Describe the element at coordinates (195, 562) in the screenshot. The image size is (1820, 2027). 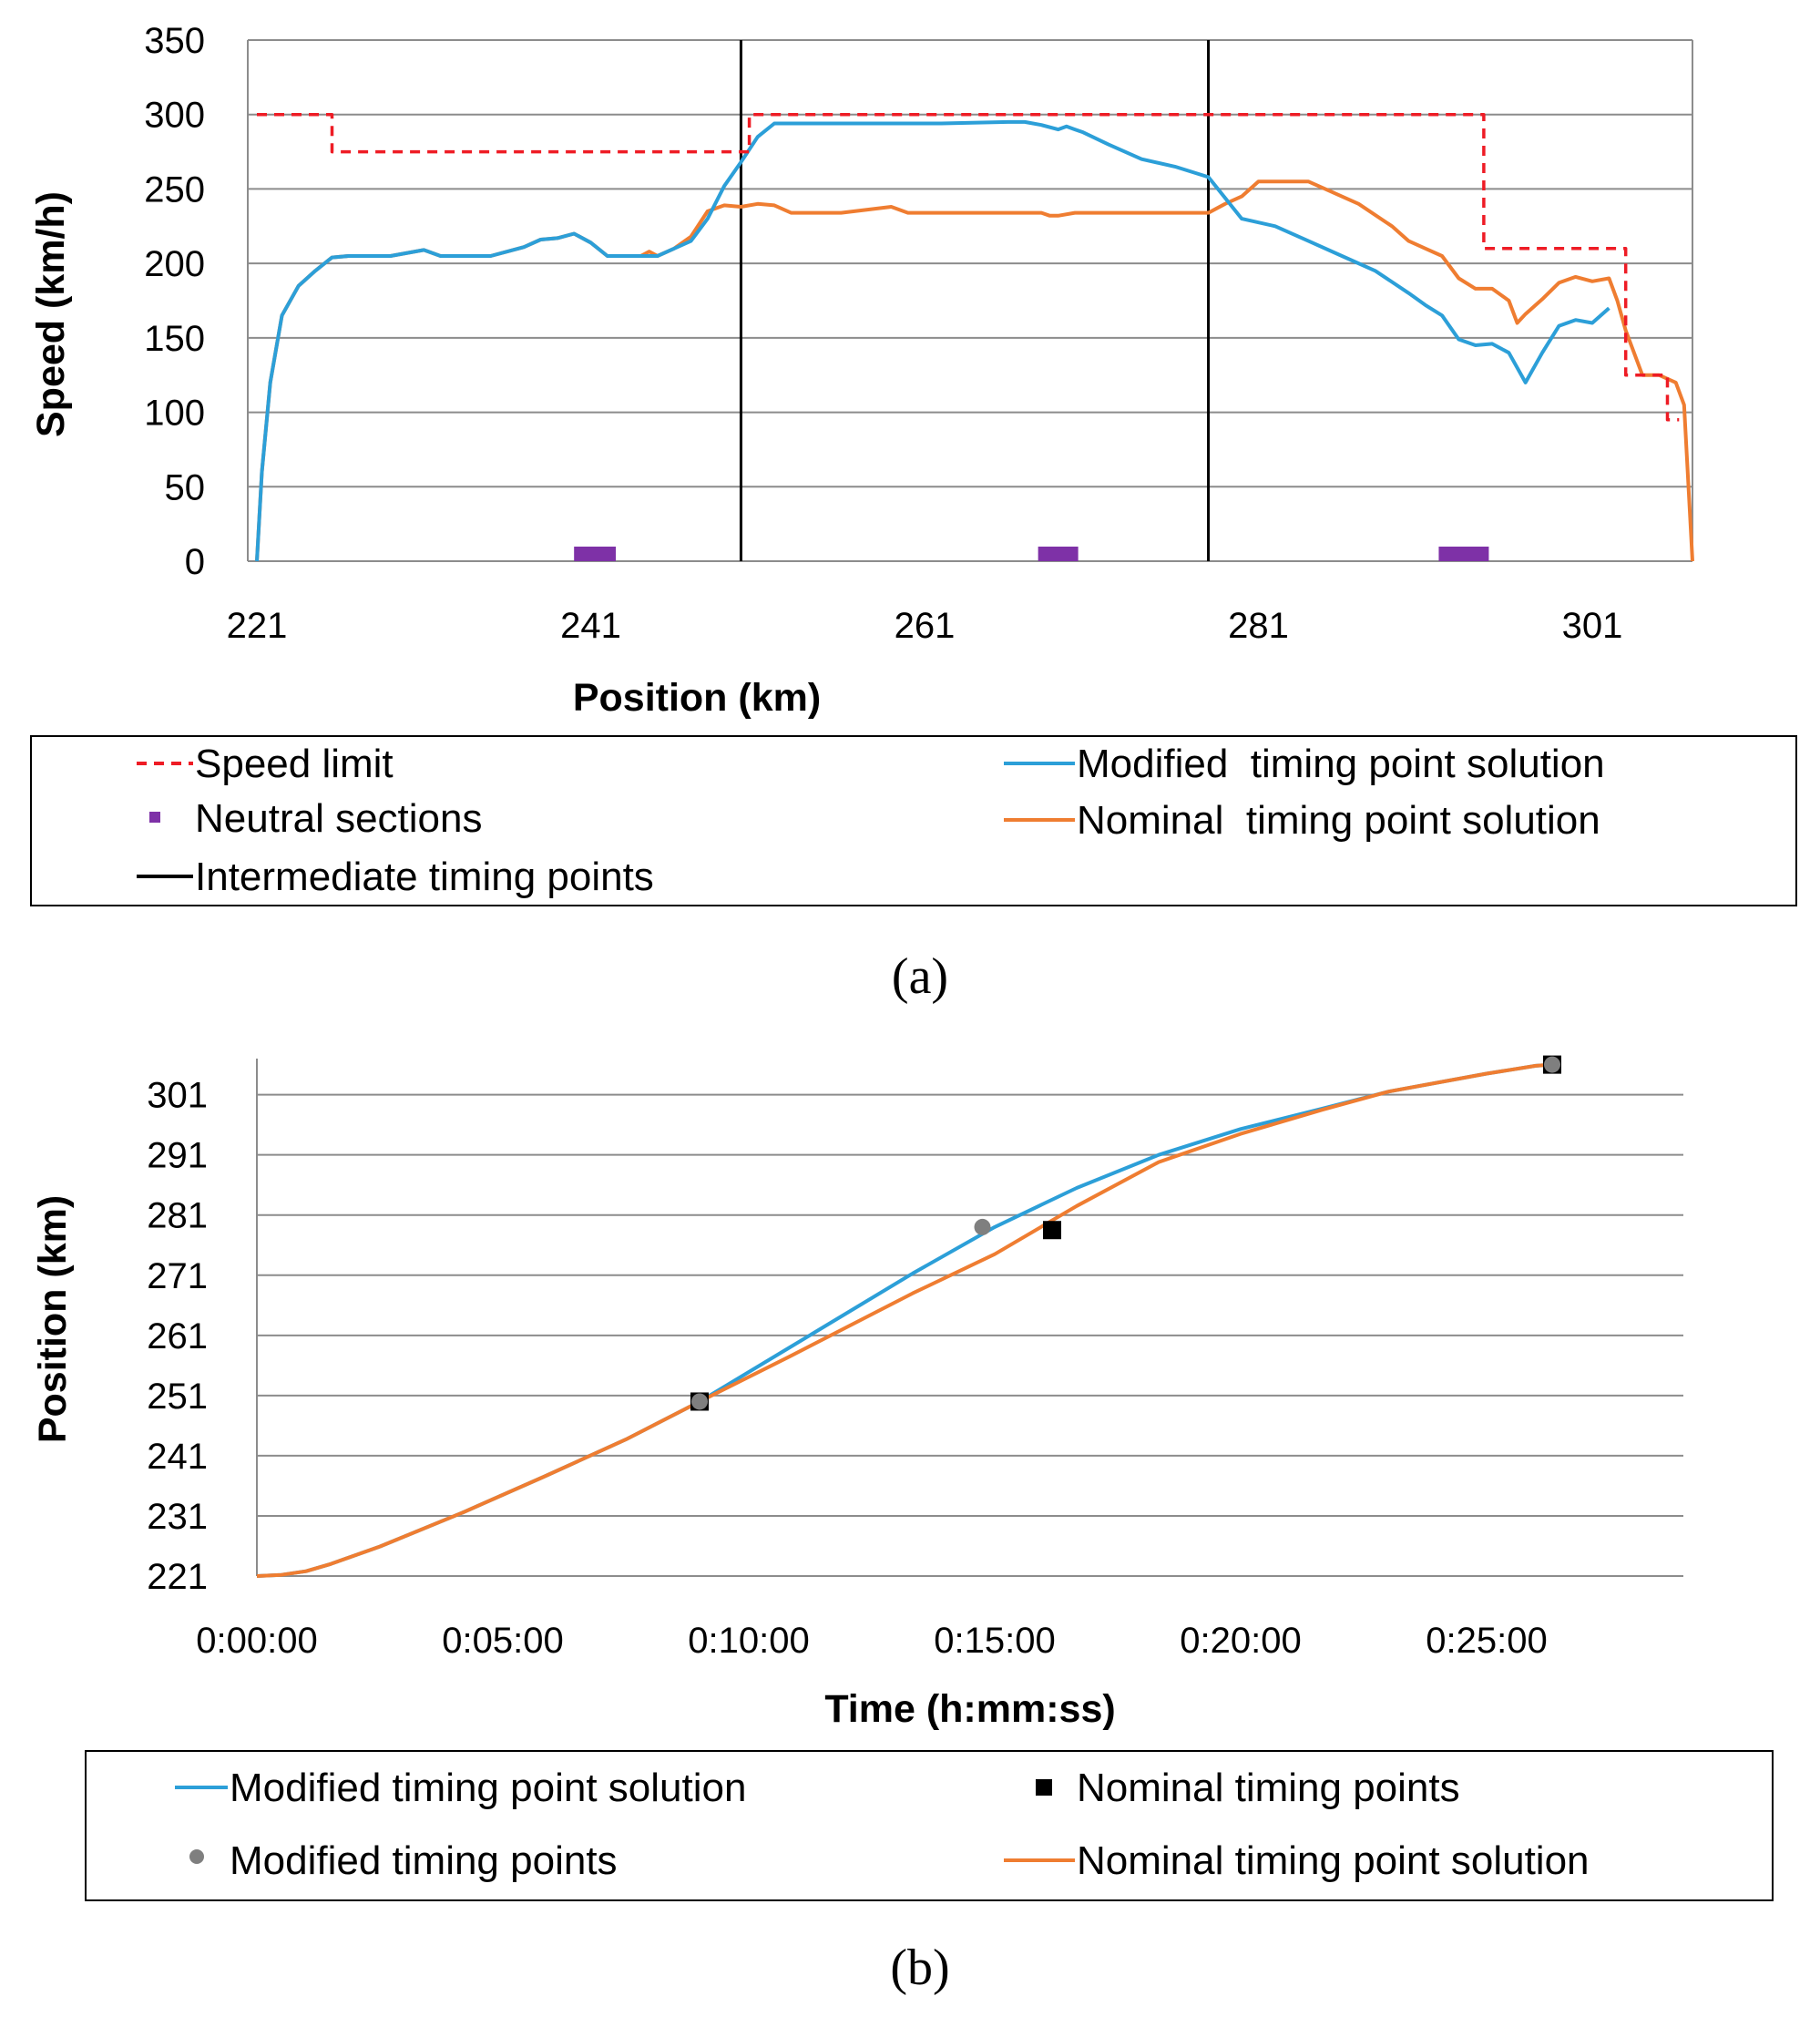
I see `chart-a-y-tick-label: 0` at that location.